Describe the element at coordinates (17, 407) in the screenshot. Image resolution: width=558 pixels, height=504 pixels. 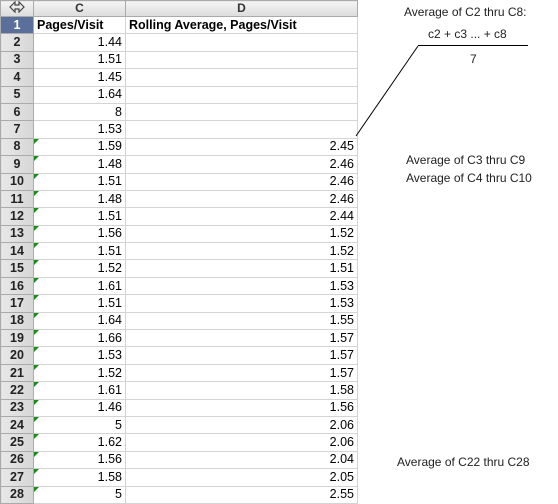
I see `row-header: 23` at that location.